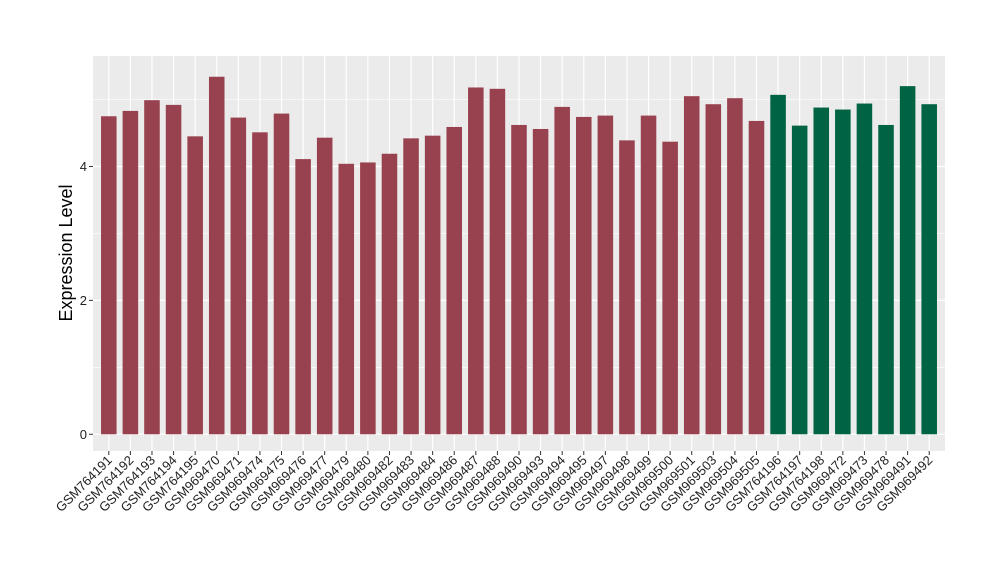 This screenshot has width=1000, height=580. Describe the element at coordinates (432, 285) in the screenshot. I see `bar-GSM969484` at that location.